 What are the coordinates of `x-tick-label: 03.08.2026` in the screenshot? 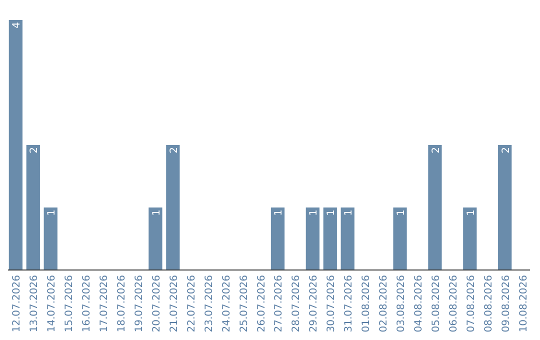 It's located at (402, 303).